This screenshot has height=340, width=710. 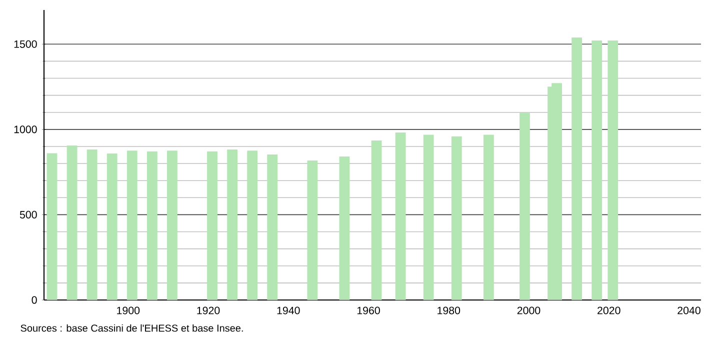 What do you see at coordinates (208, 310) in the screenshot?
I see `x-tick-label: 1920` at bounding box center [208, 310].